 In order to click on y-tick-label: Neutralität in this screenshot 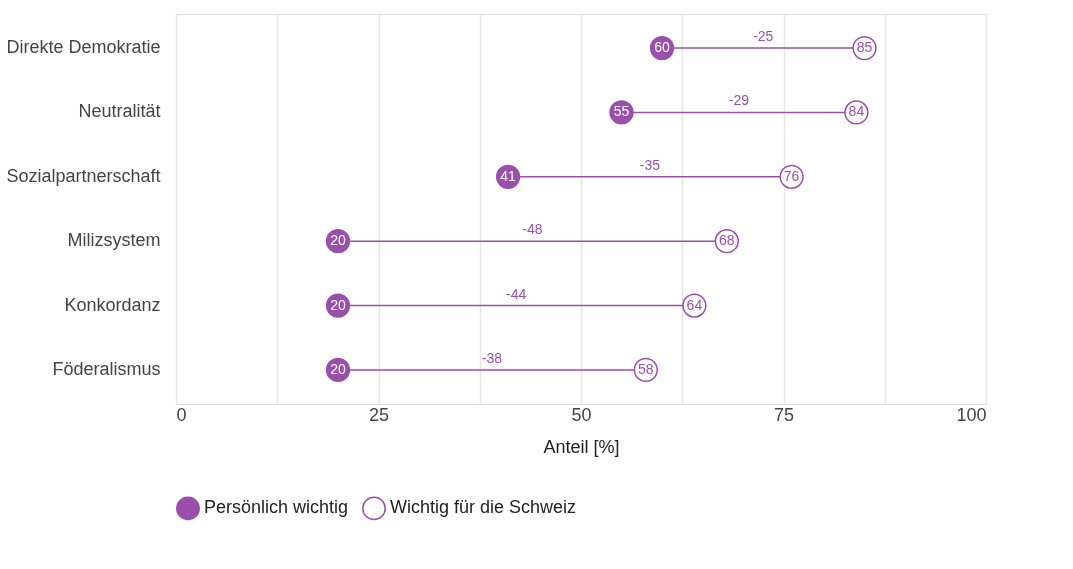, I will do `click(119, 111)`.